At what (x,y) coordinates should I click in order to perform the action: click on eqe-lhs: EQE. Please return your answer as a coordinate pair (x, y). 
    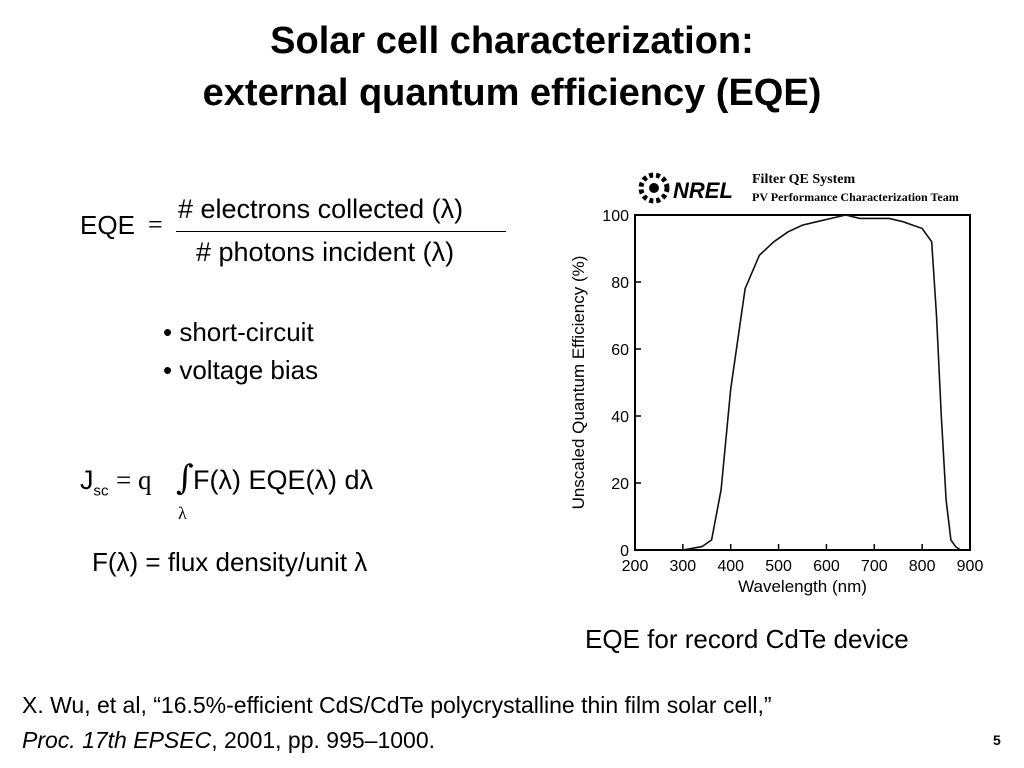
    Looking at the image, I should click on (107, 225).